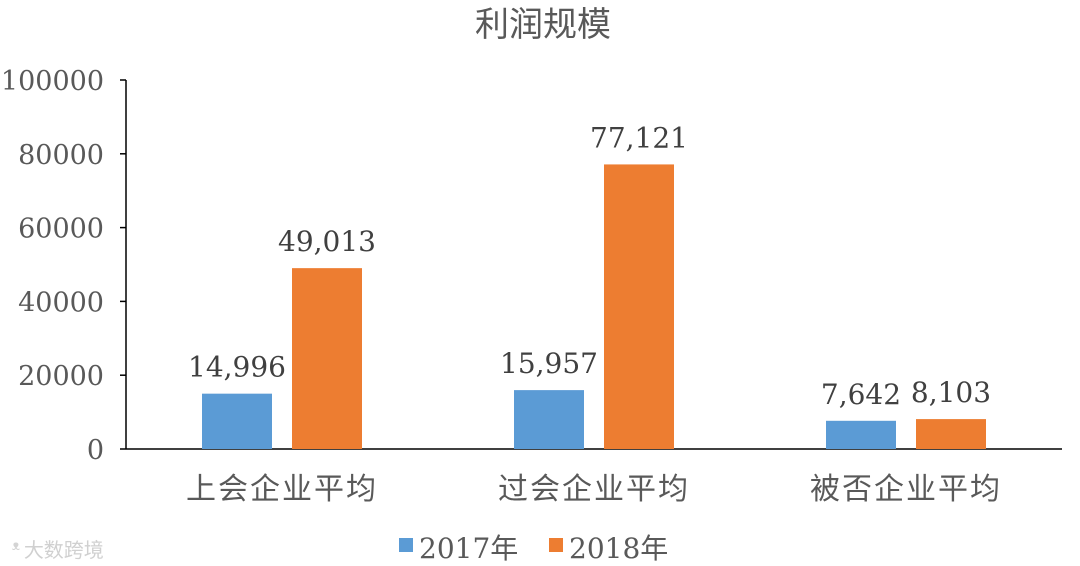 The height and width of the screenshot is (566, 1080). What do you see at coordinates (282, 489) in the screenshot?
I see `x-category-label: 上会企业平均` at bounding box center [282, 489].